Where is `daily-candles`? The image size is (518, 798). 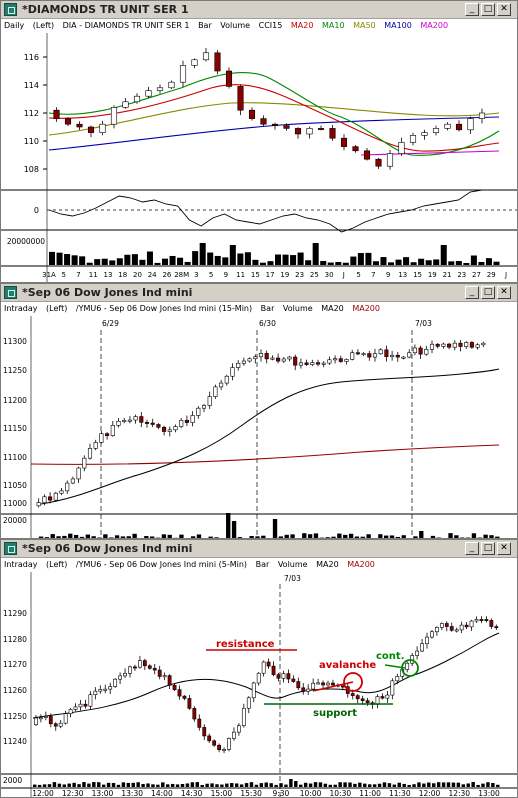 daily-candles is located at coordinates (269, 108).